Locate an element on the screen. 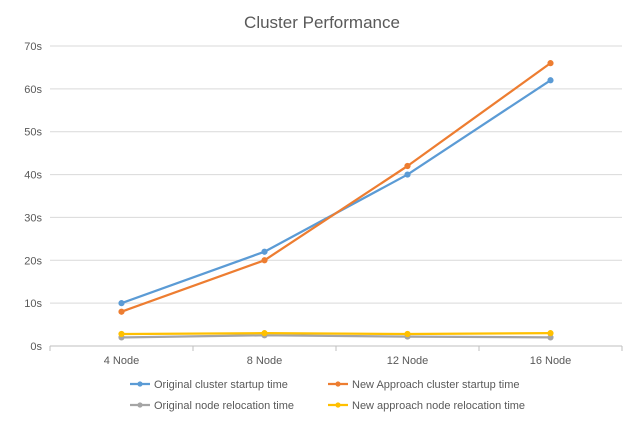 The height and width of the screenshot is (426, 640). chart-title: Cluster Performance is located at coordinates (322, 22).